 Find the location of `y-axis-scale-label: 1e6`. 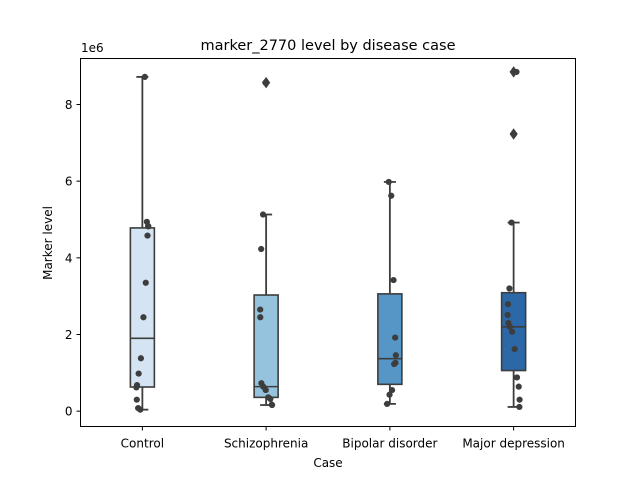

y-axis-scale-label: 1e6 is located at coordinates (92, 48).